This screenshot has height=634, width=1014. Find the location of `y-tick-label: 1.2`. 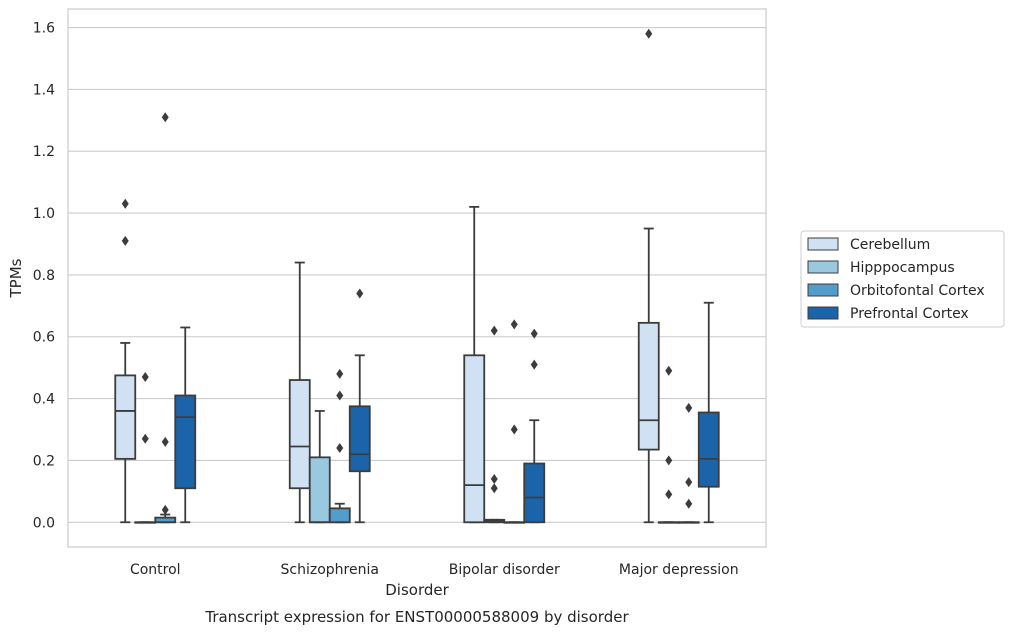

y-tick-label: 1.2 is located at coordinates (44, 152).